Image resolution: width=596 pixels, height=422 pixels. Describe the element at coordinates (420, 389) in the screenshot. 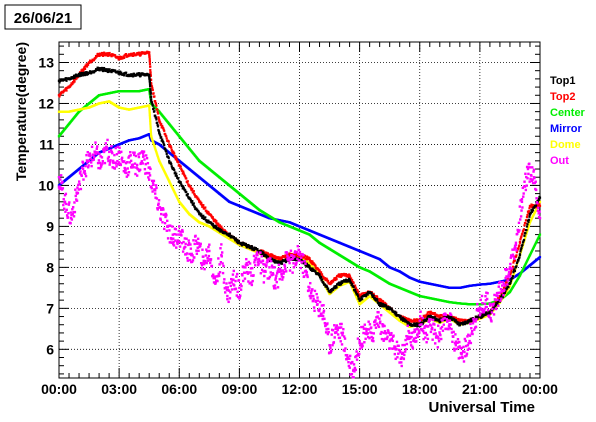

I see `x-tick-label: 18:00` at that location.